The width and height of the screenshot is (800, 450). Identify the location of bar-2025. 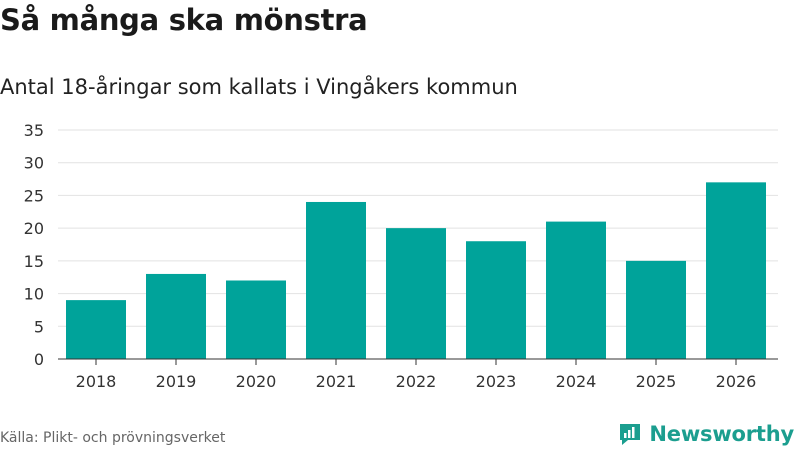
(656, 309).